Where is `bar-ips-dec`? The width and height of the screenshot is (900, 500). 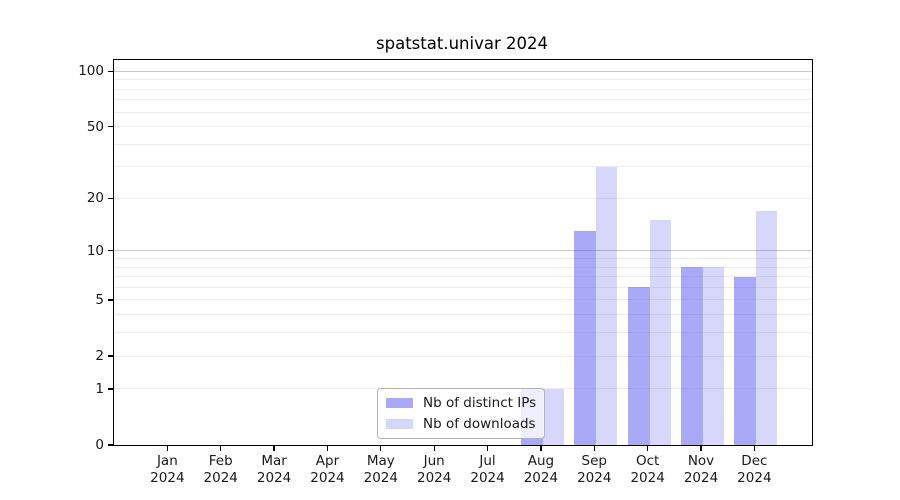 bar-ips-dec is located at coordinates (745, 360).